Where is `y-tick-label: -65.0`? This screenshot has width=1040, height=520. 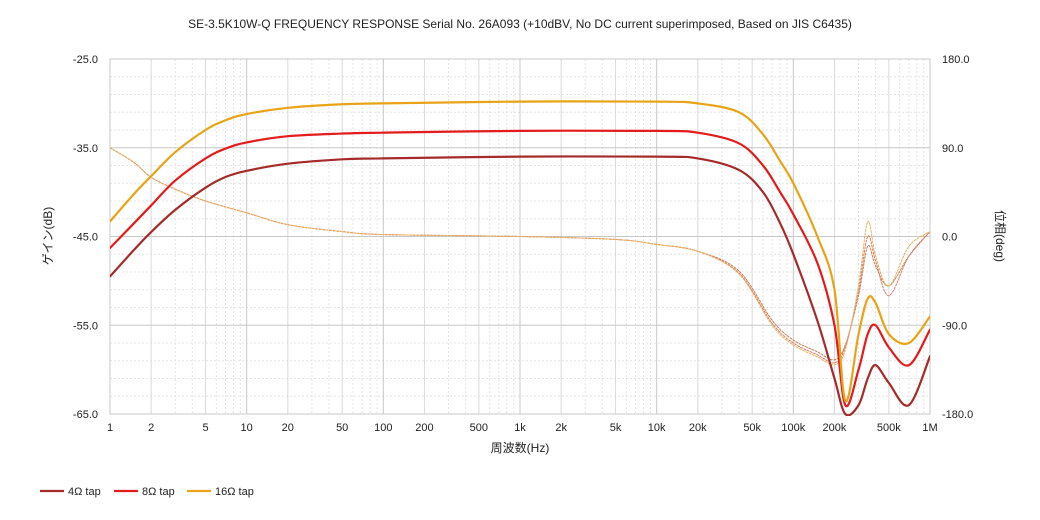 y-tick-label: -65.0 is located at coordinates (85, 415).